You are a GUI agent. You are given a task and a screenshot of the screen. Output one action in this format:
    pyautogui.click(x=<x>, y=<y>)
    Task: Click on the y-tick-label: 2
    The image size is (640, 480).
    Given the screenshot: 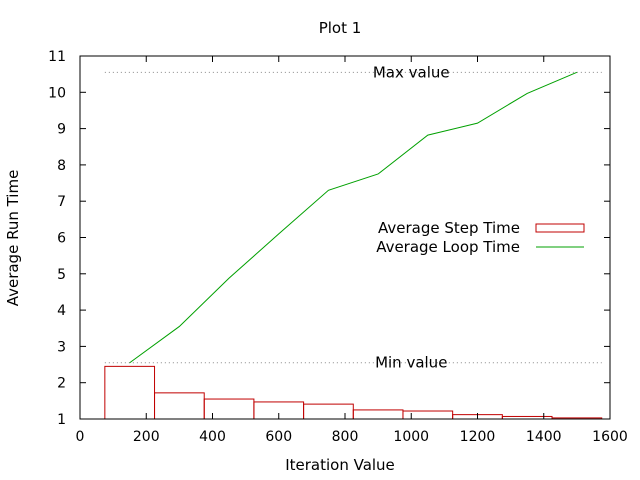 What is the action you would take?
    pyautogui.click(x=61, y=384)
    